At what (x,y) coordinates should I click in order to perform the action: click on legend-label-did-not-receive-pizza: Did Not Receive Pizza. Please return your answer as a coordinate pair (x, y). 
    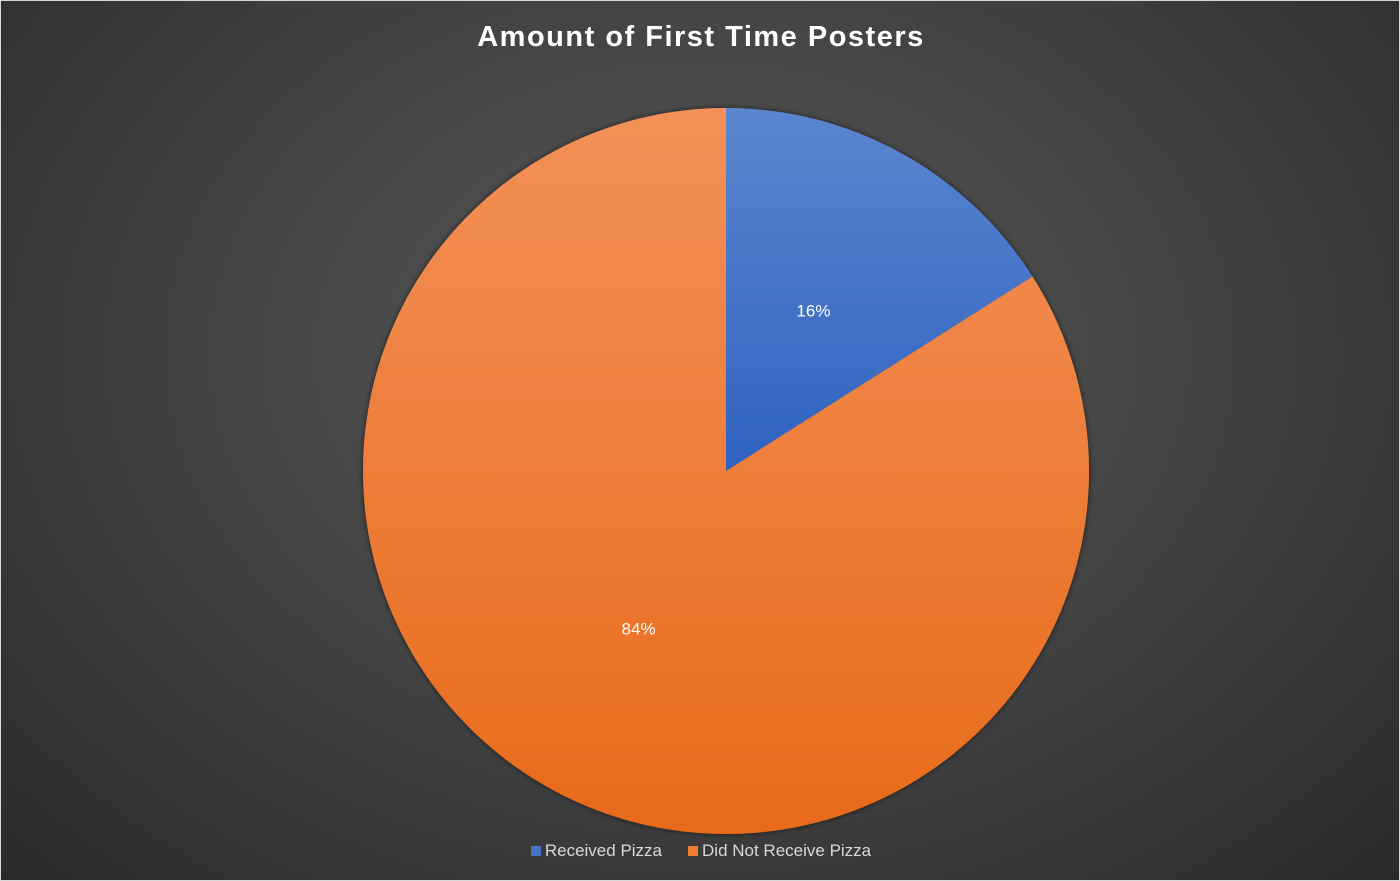
    Looking at the image, I should click on (787, 850).